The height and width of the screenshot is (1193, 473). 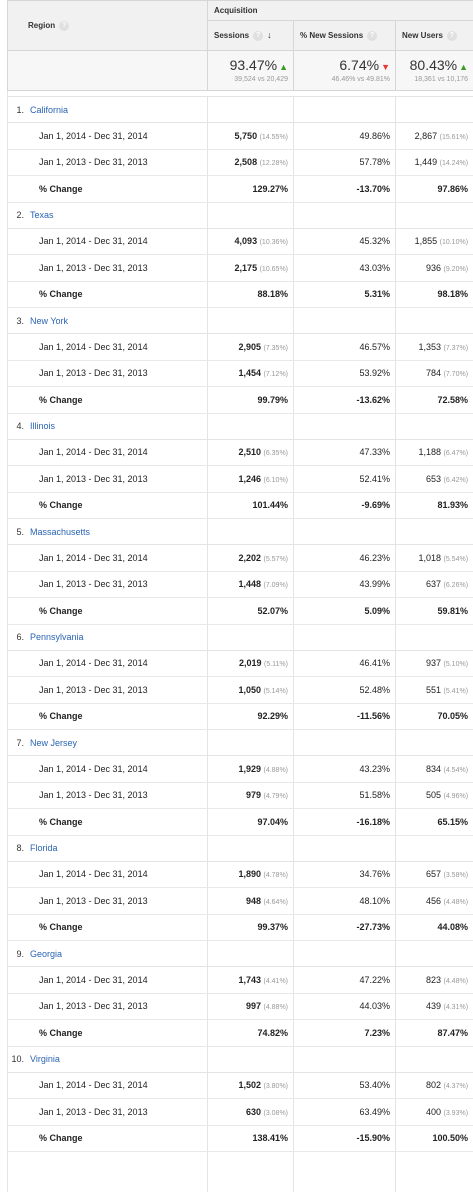 I want to click on sort-descending-icon: ↓, so click(x=269, y=35).